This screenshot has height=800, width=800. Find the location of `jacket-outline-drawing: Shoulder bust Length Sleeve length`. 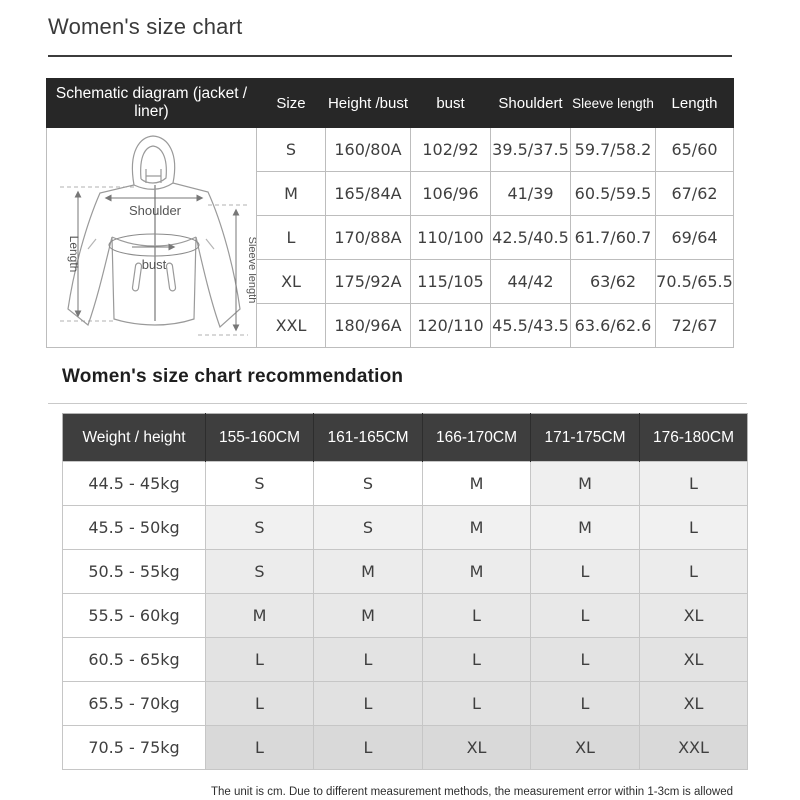

jacket-outline-drawing: Shoulder bust Length Sleeve length is located at coordinates (158, 234).